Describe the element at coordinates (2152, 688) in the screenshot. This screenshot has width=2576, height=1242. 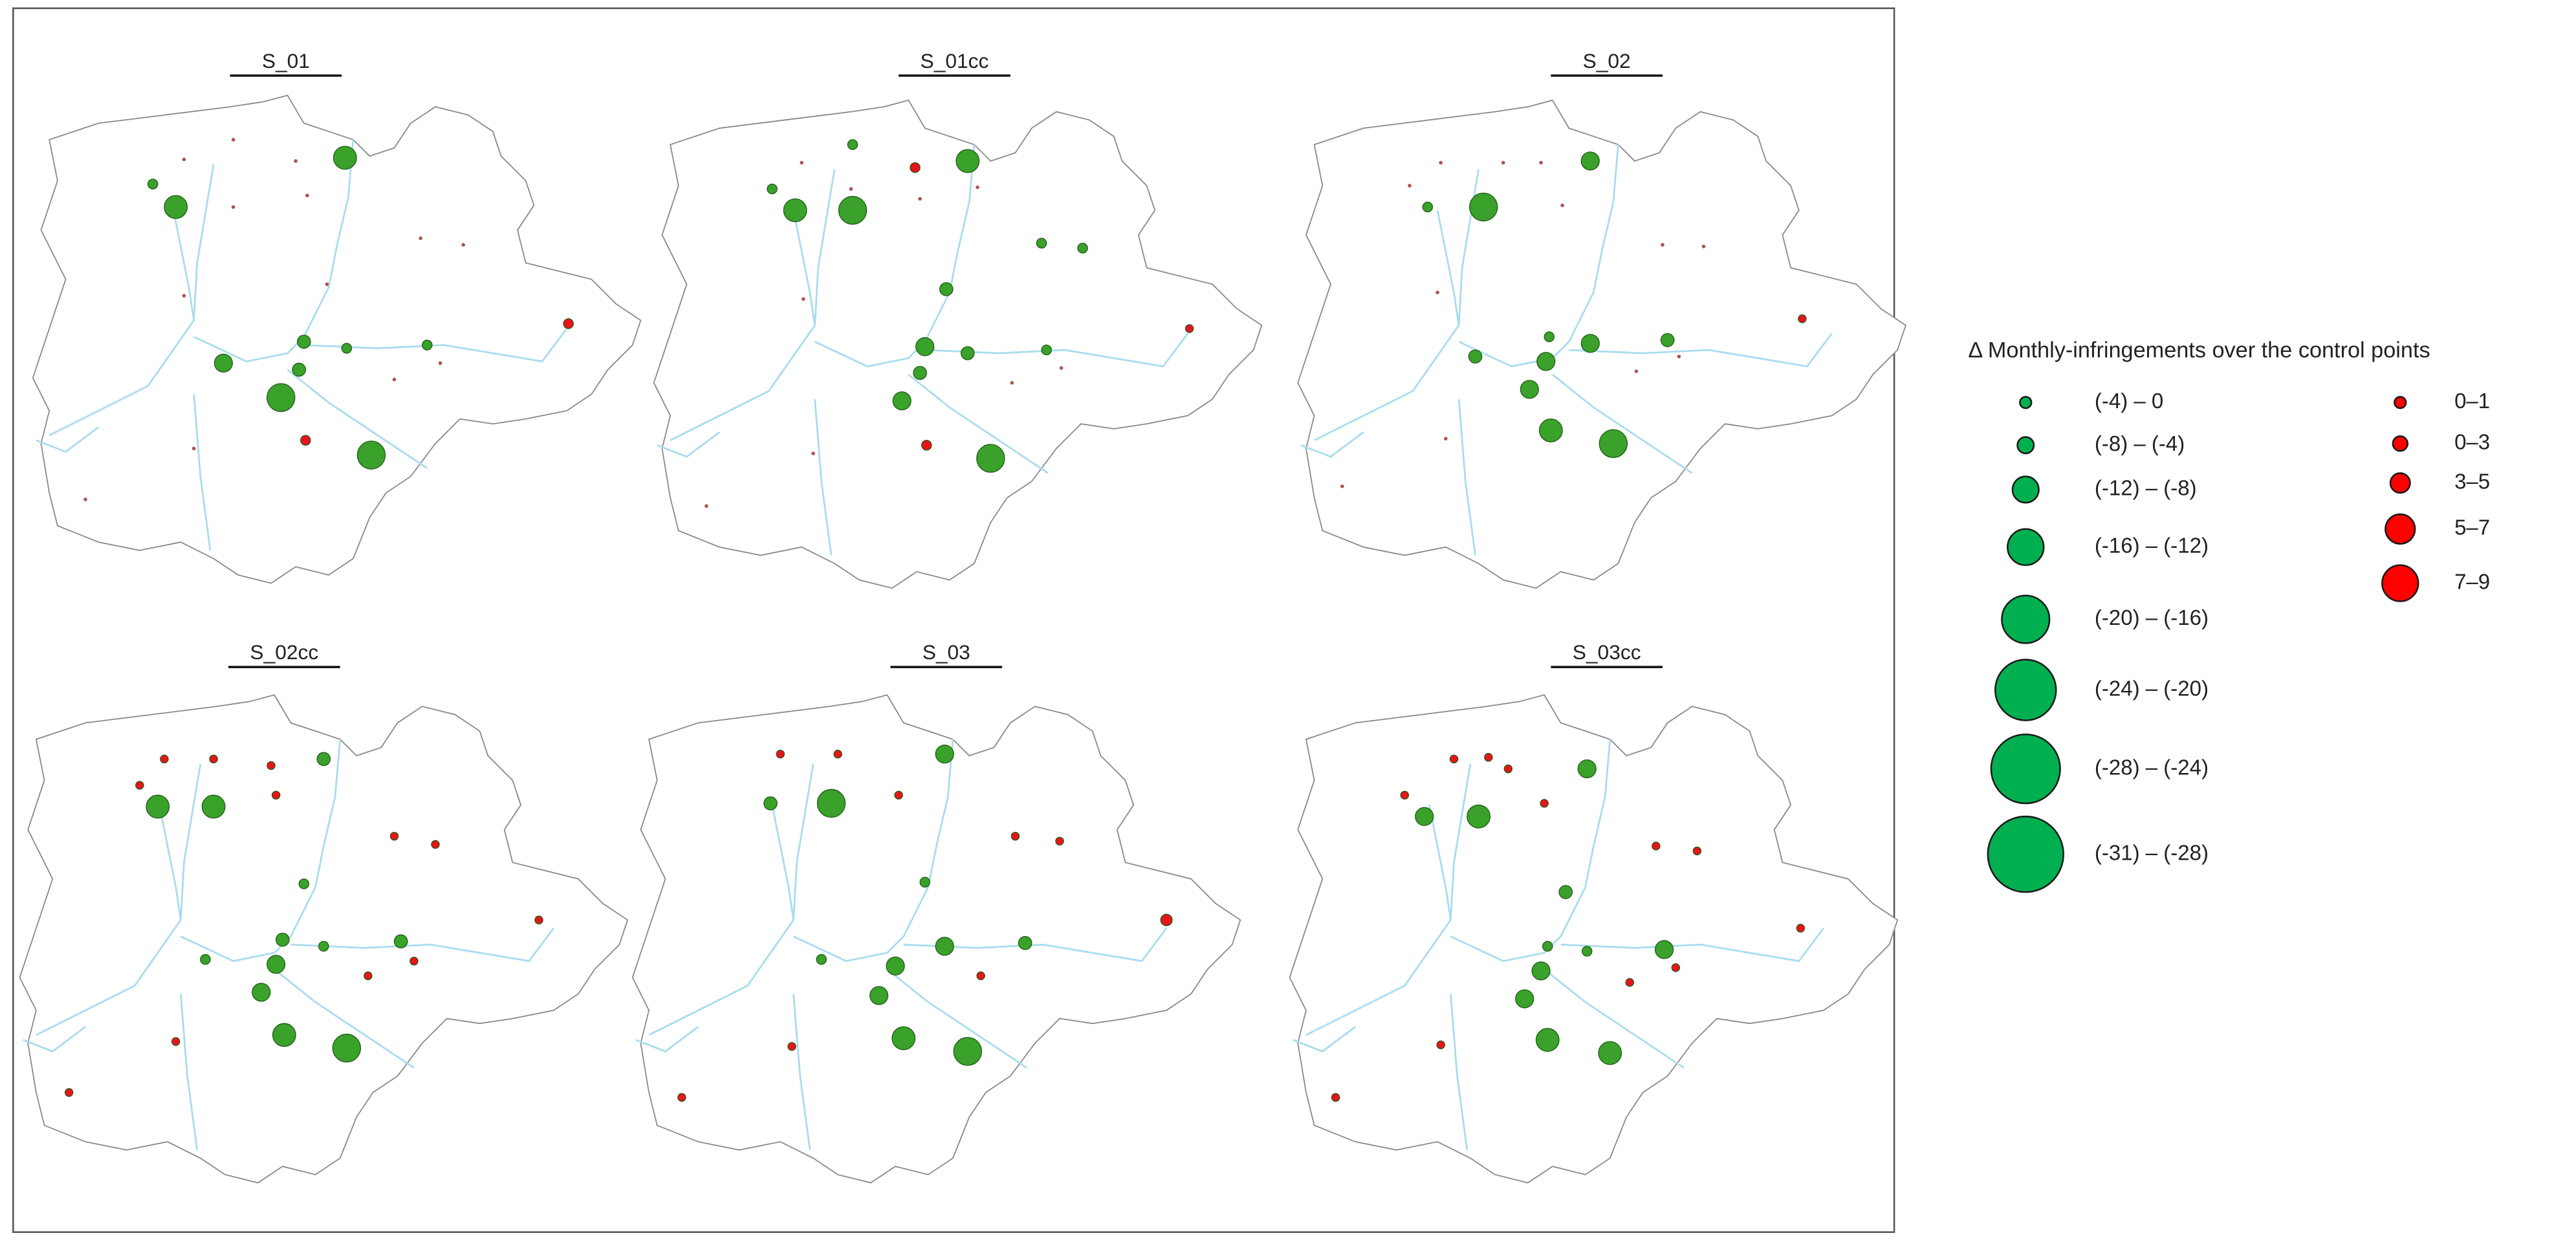
I see `legend-label: (-24) – (-20)` at that location.